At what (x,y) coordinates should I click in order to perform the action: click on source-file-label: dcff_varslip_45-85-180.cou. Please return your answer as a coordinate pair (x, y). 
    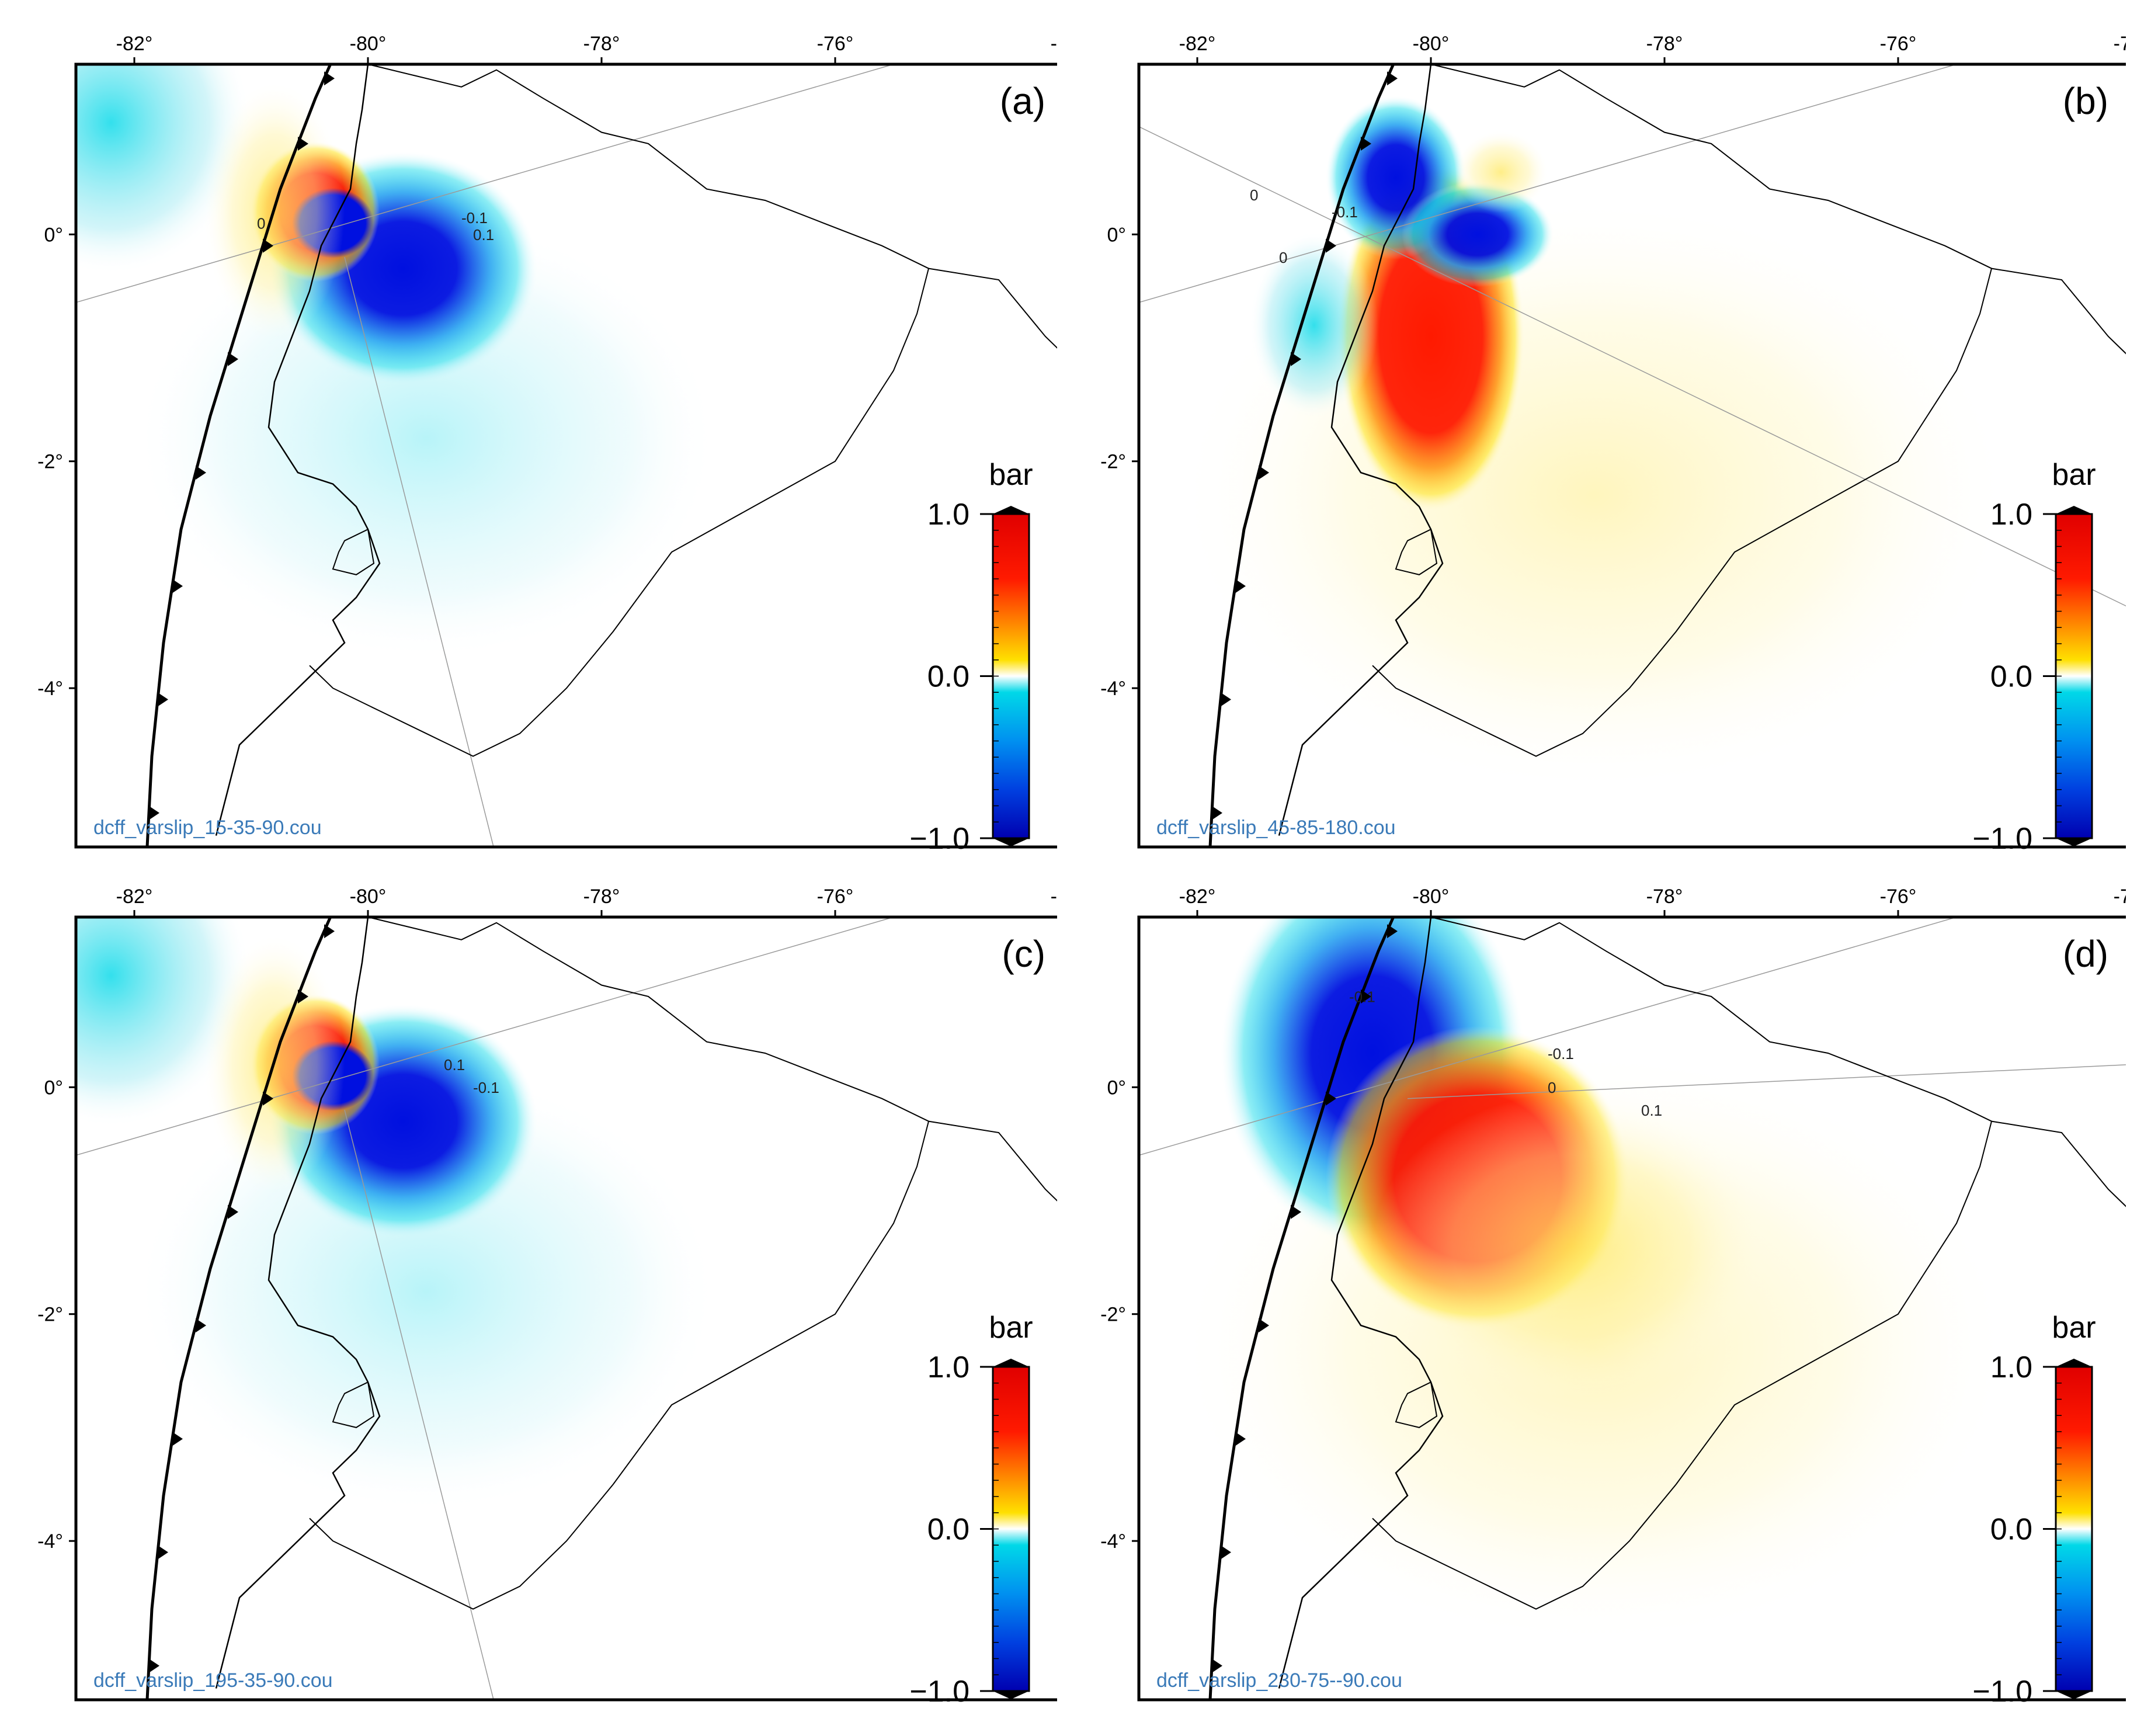
    Looking at the image, I should click on (1276, 828).